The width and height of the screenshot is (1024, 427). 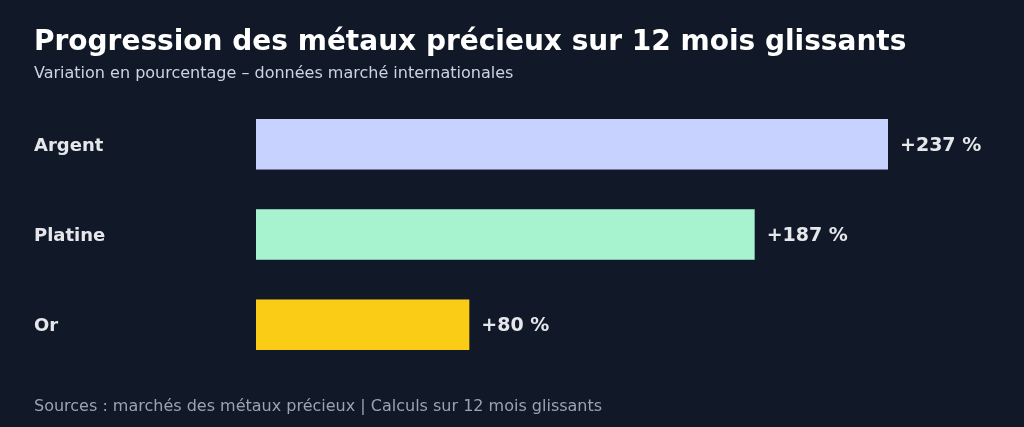 What do you see at coordinates (941, 143) in the screenshot?
I see `data-label: +237 %` at bounding box center [941, 143].